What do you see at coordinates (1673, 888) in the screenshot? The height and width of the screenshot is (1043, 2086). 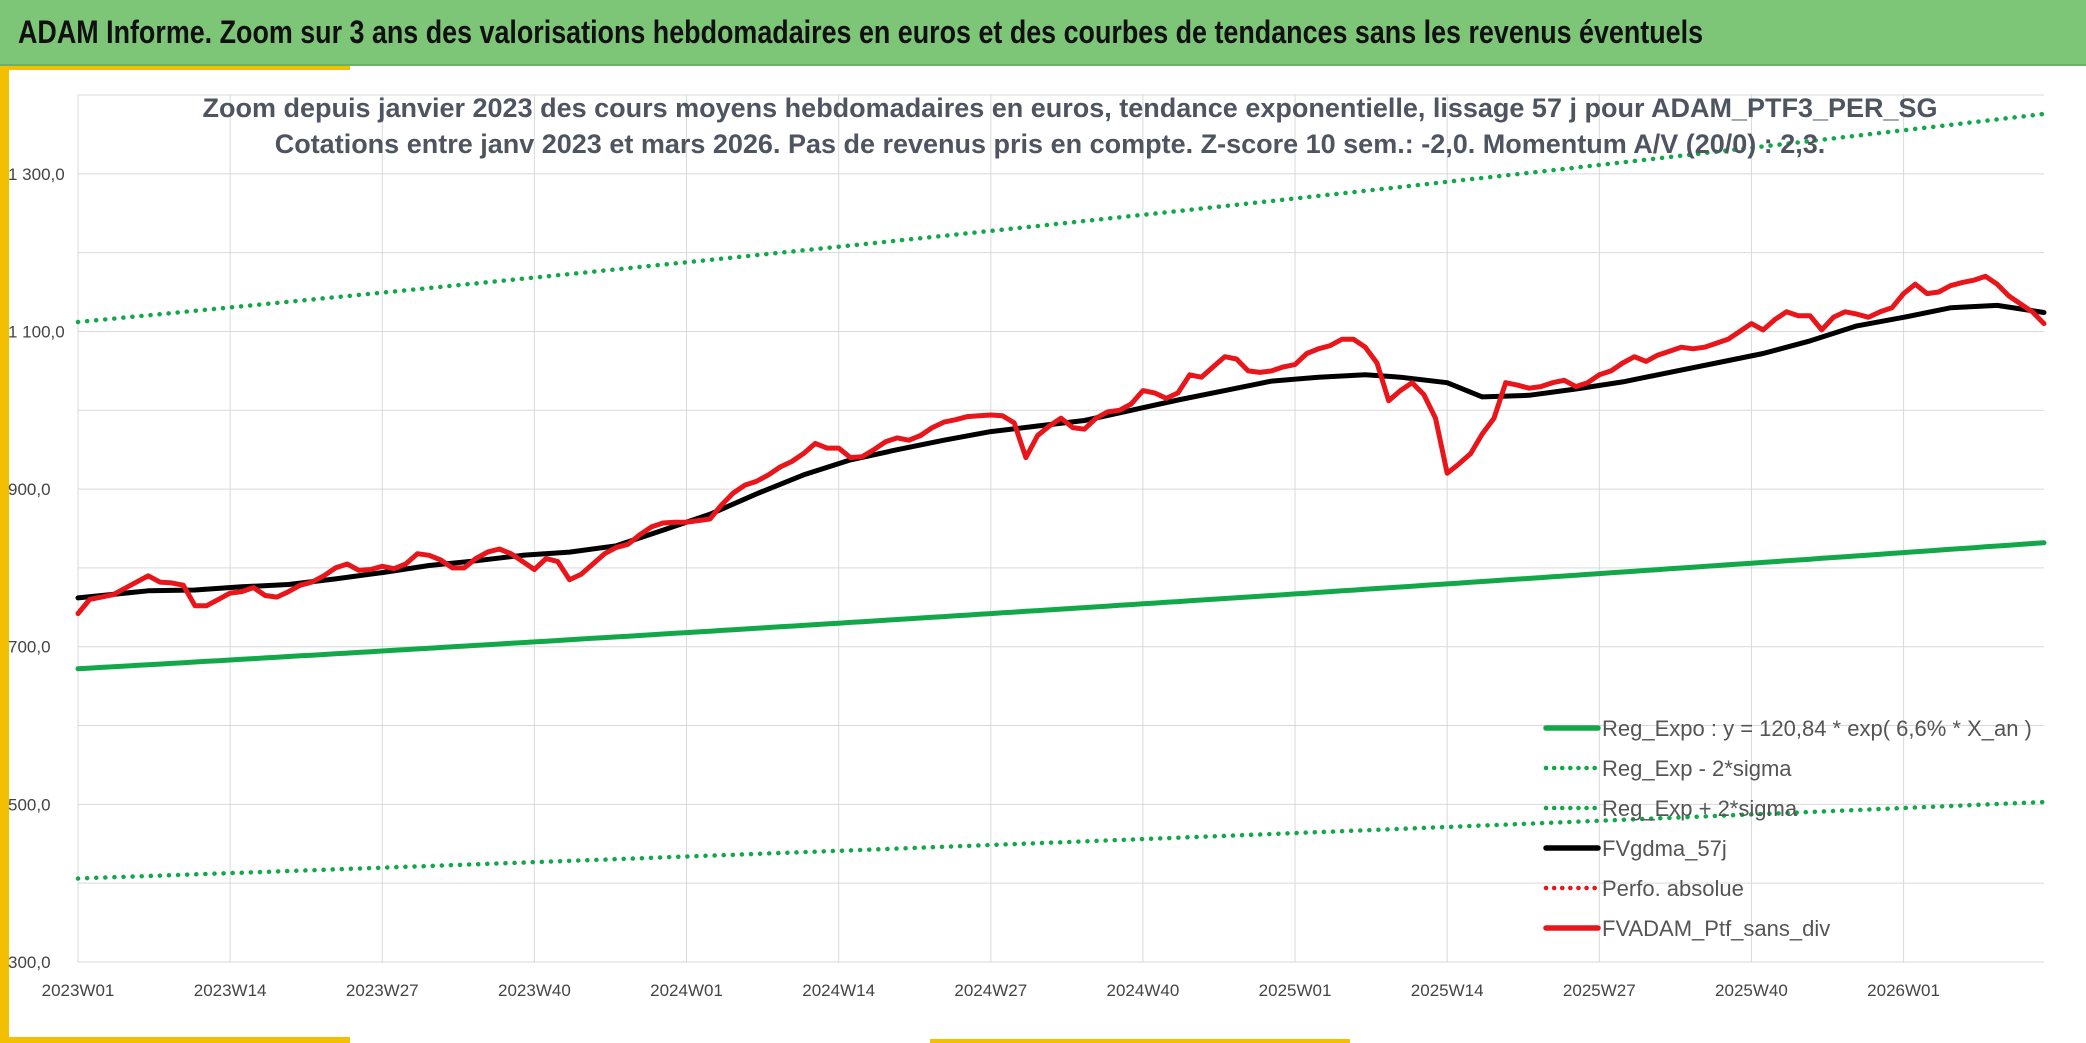 I see `legend-entry-label: Perfo. absolue` at bounding box center [1673, 888].